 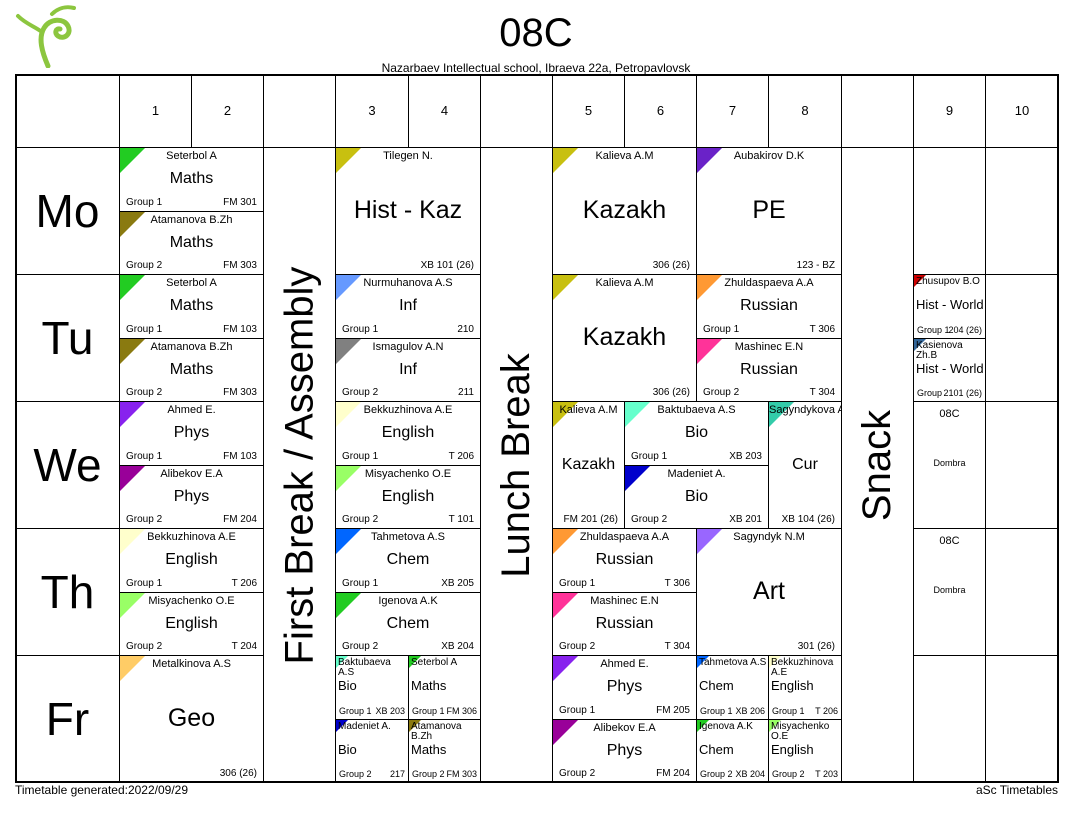 What do you see at coordinates (408, 211) in the screenshot?
I see `lesson-card: Tilegen N. Hist - Kaz XB 101 (26)` at bounding box center [408, 211].